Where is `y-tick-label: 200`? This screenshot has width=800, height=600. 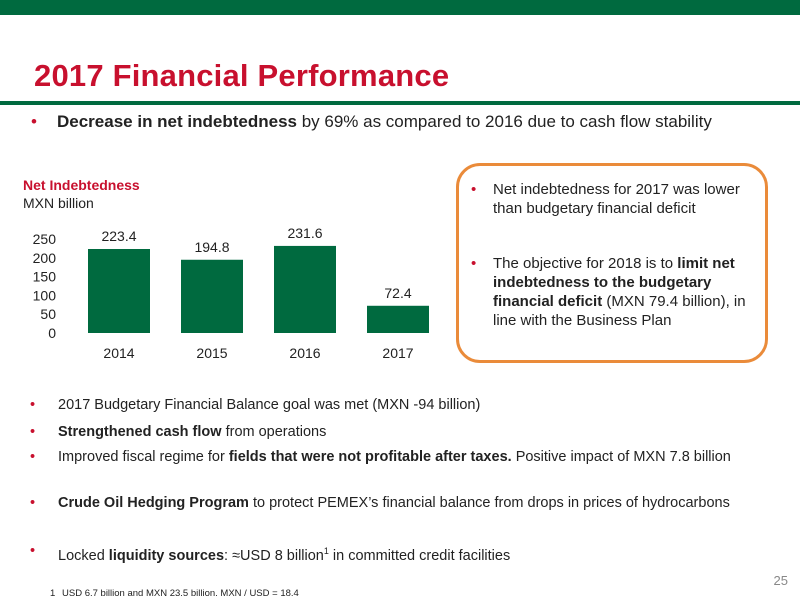 y-tick-label: 200 is located at coordinates (45, 258).